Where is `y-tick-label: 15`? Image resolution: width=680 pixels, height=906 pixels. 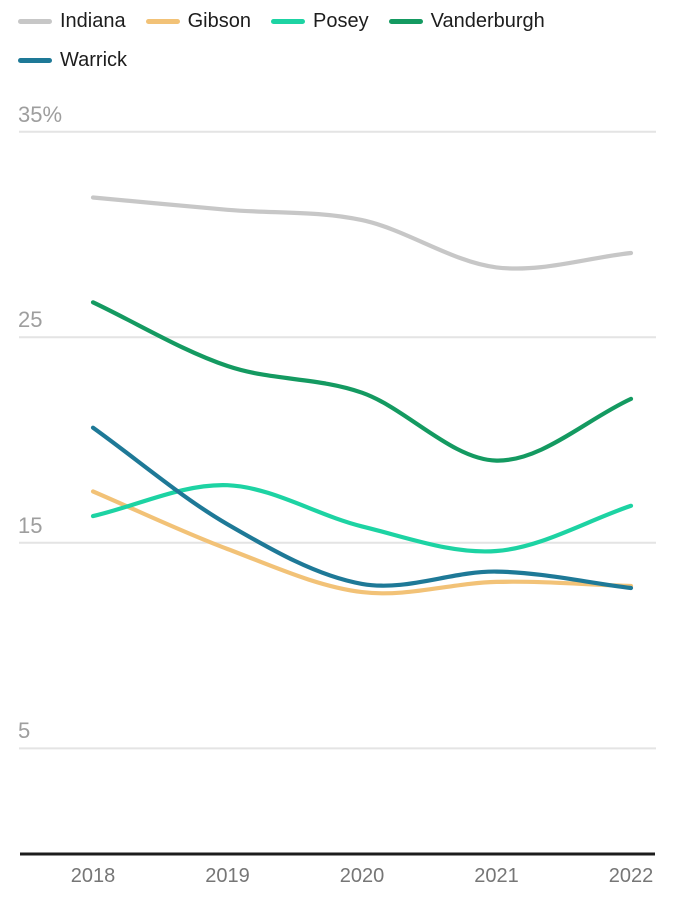
y-tick-label: 15 is located at coordinates (30, 525).